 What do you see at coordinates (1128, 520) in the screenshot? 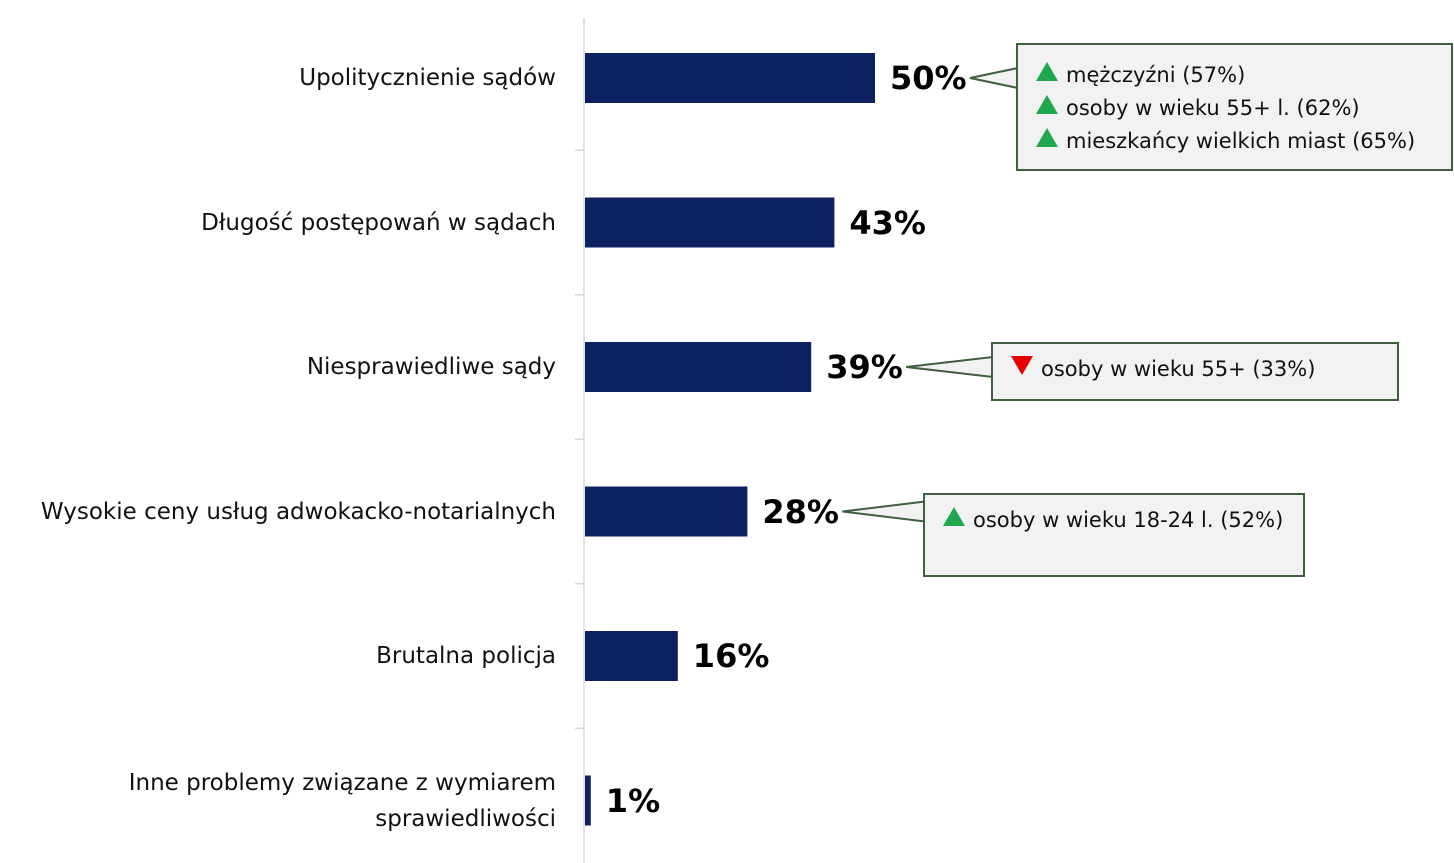
I see `callout-text: osoby w wieku 18-24 l. (52%)` at bounding box center [1128, 520].